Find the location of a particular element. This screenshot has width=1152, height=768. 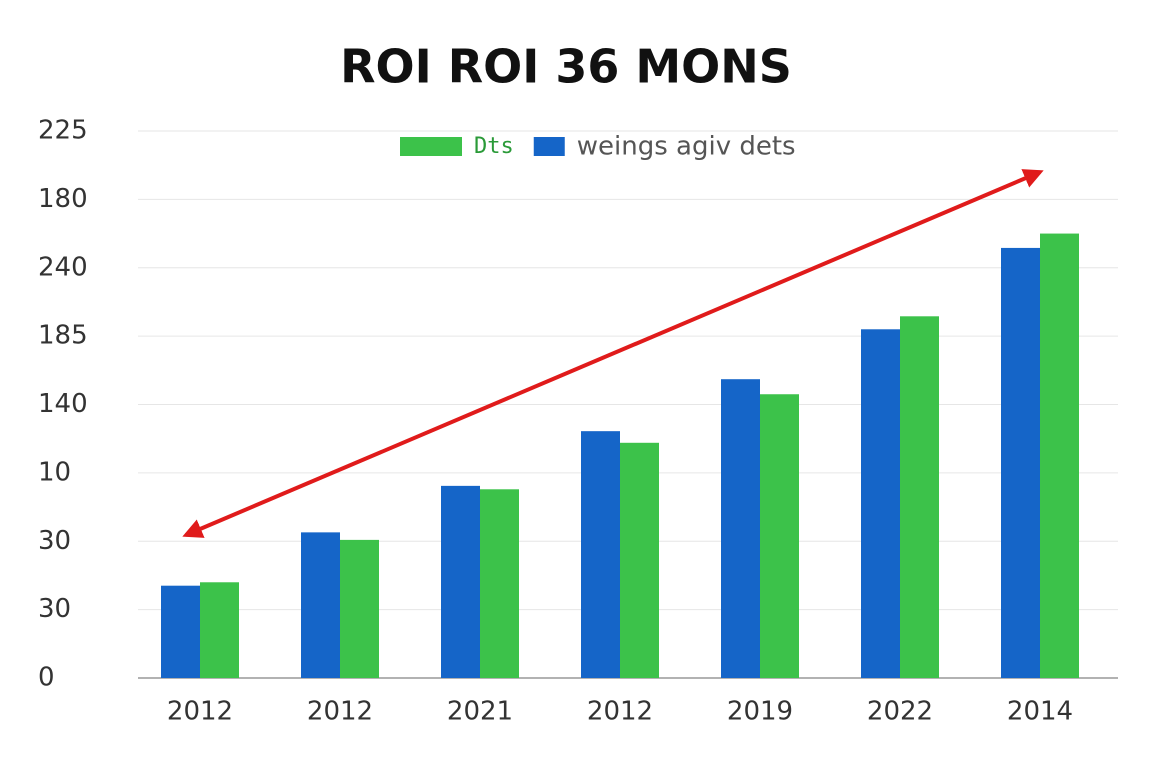

y-tick-label: 0 is located at coordinates (46, 678).